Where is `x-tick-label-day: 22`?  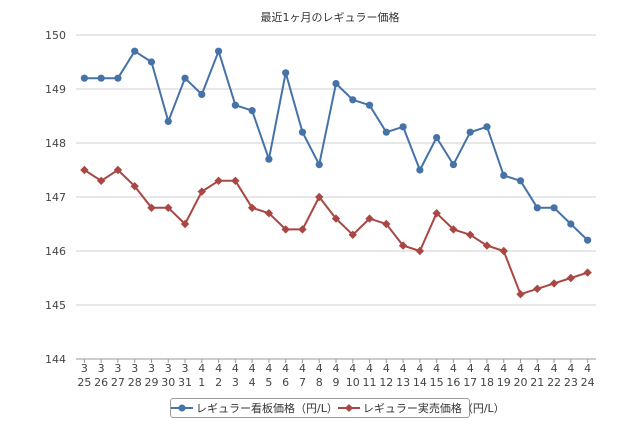 x-tick-label-day: 22 is located at coordinates (554, 382).